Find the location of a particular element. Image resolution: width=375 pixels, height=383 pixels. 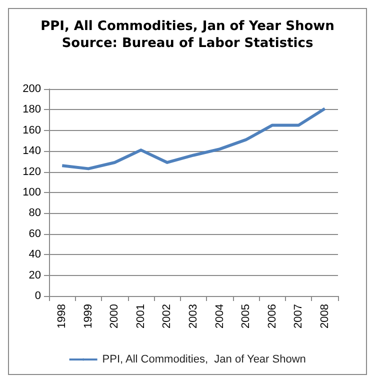

chart-subtitle: Source: Bureau of Labor Statistics is located at coordinates (188, 43).